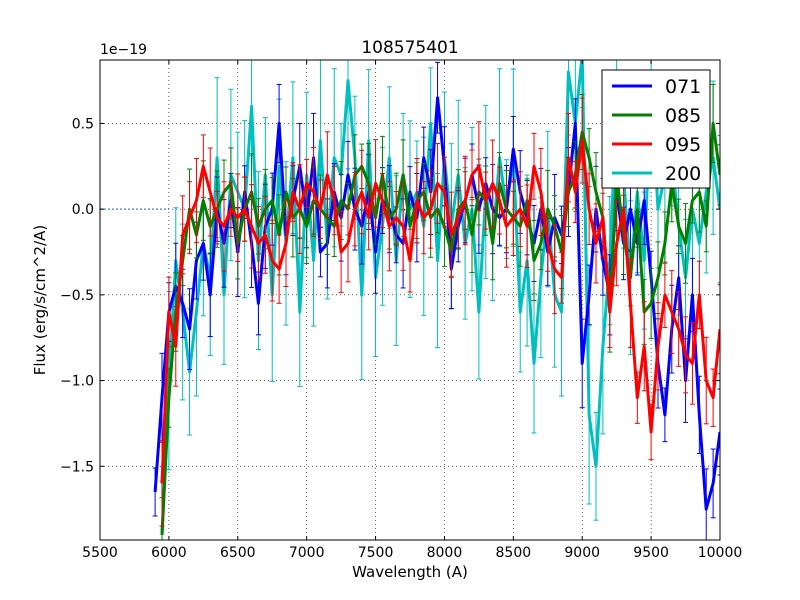 The height and width of the screenshot is (600, 800). What do you see at coordinates (410, 572) in the screenshot?
I see `x-axis-label: Wavelength (A)` at bounding box center [410, 572].